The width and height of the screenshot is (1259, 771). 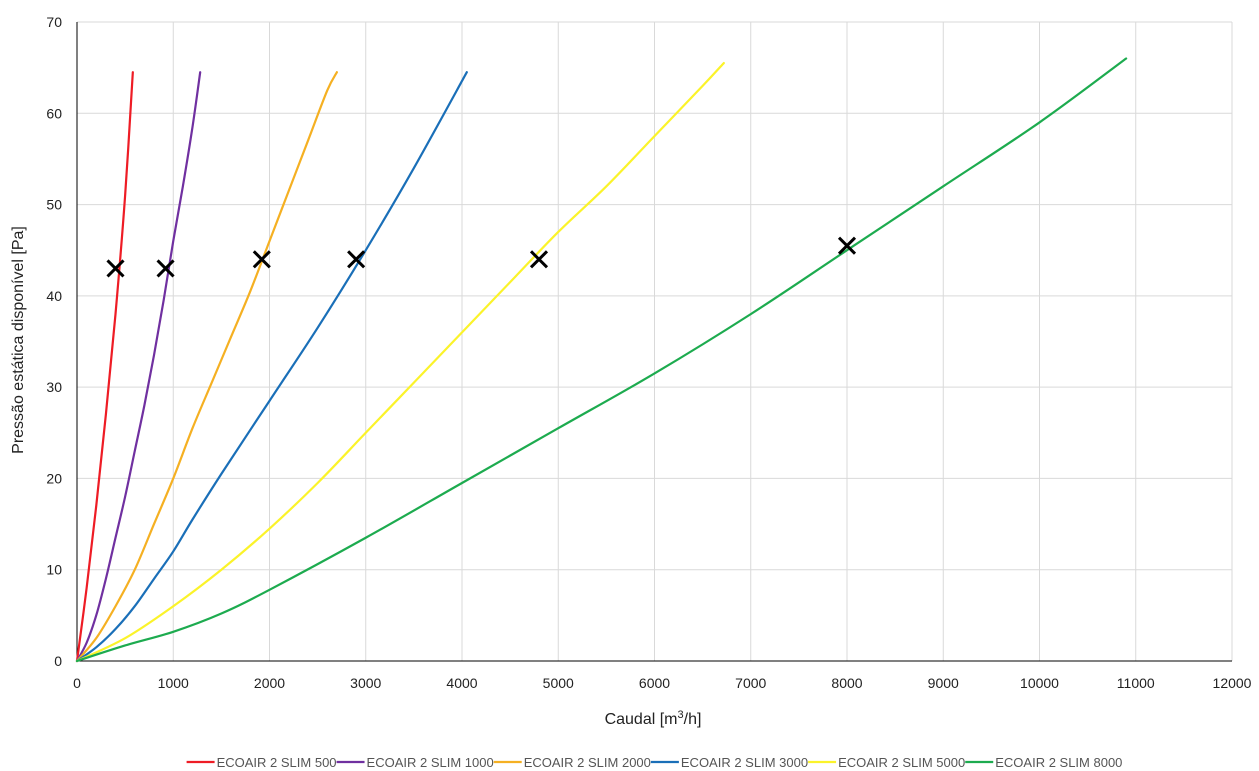 What do you see at coordinates (54, 570) in the screenshot?
I see `y-tick-label: 10` at bounding box center [54, 570].